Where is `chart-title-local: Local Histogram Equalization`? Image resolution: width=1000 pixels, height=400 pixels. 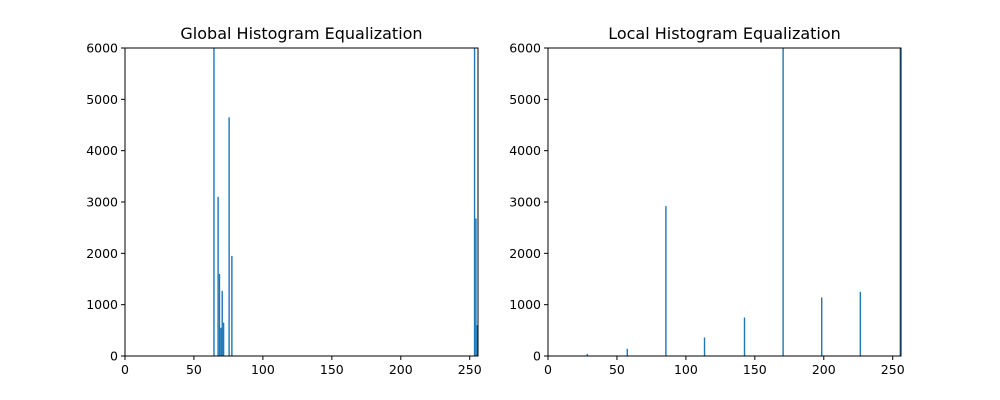 chart-title-local: Local Histogram Equalization is located at coordinates (724, 33).